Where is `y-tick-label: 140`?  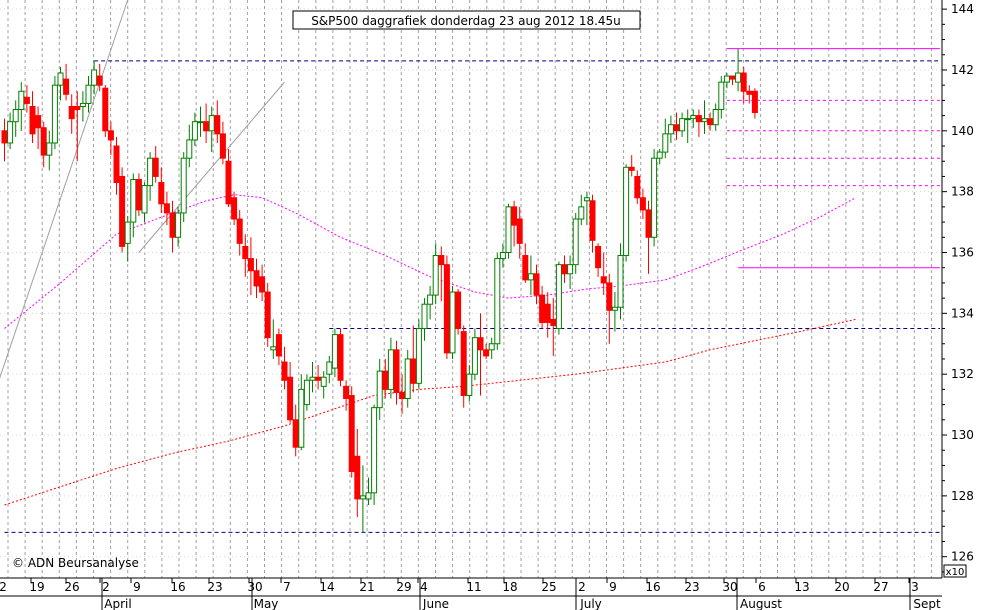 y-tick-label: 140 is located at coordinates (962, 131).